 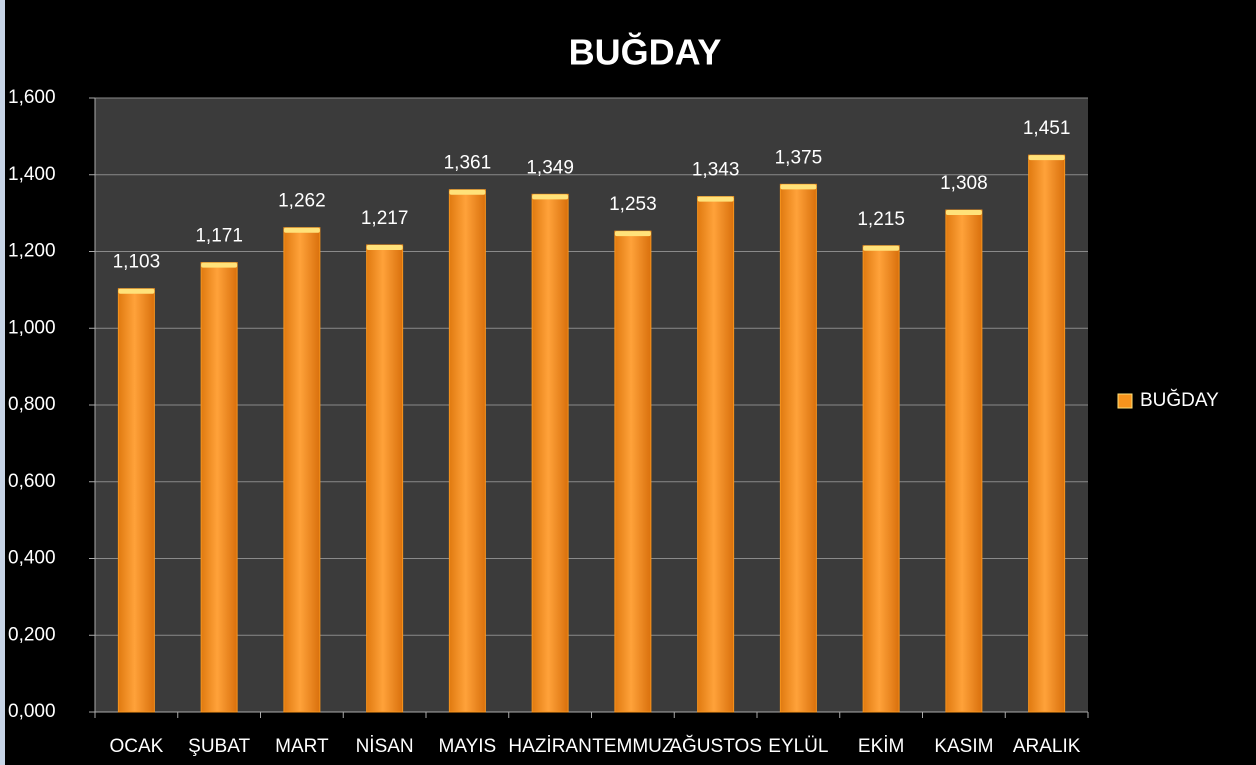 I want to click on data-label: 1,171, so click(x=219, y=236).